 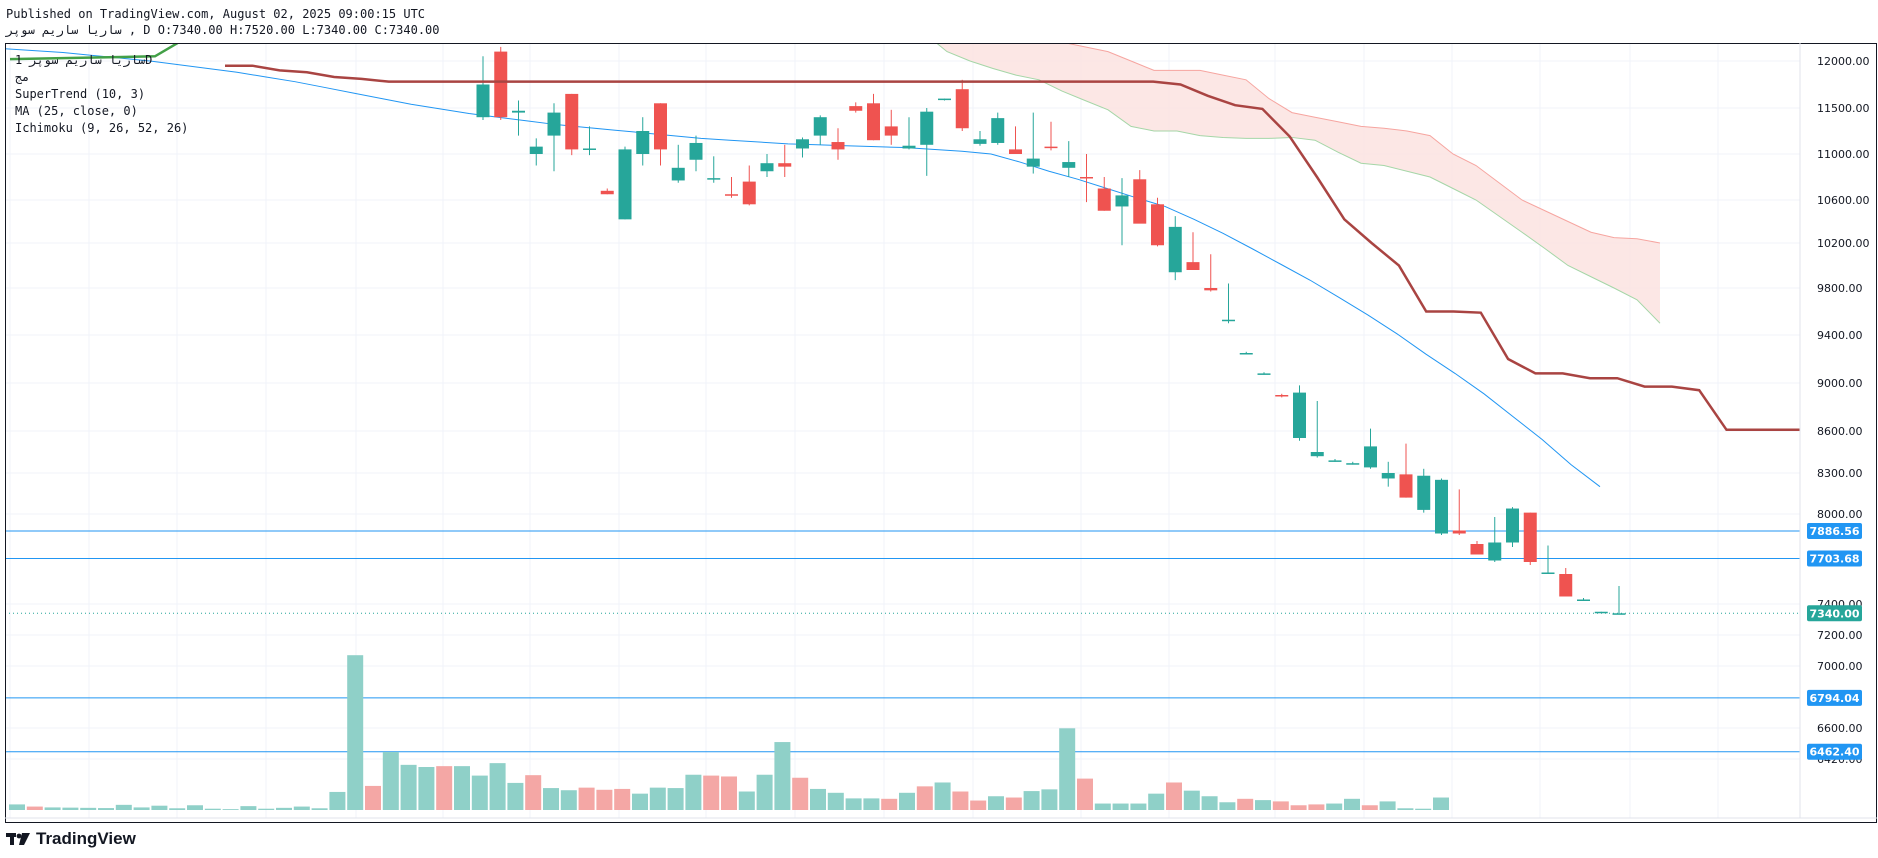 I want to click on ichimoku-span-b, so click(x=1298, y=183).